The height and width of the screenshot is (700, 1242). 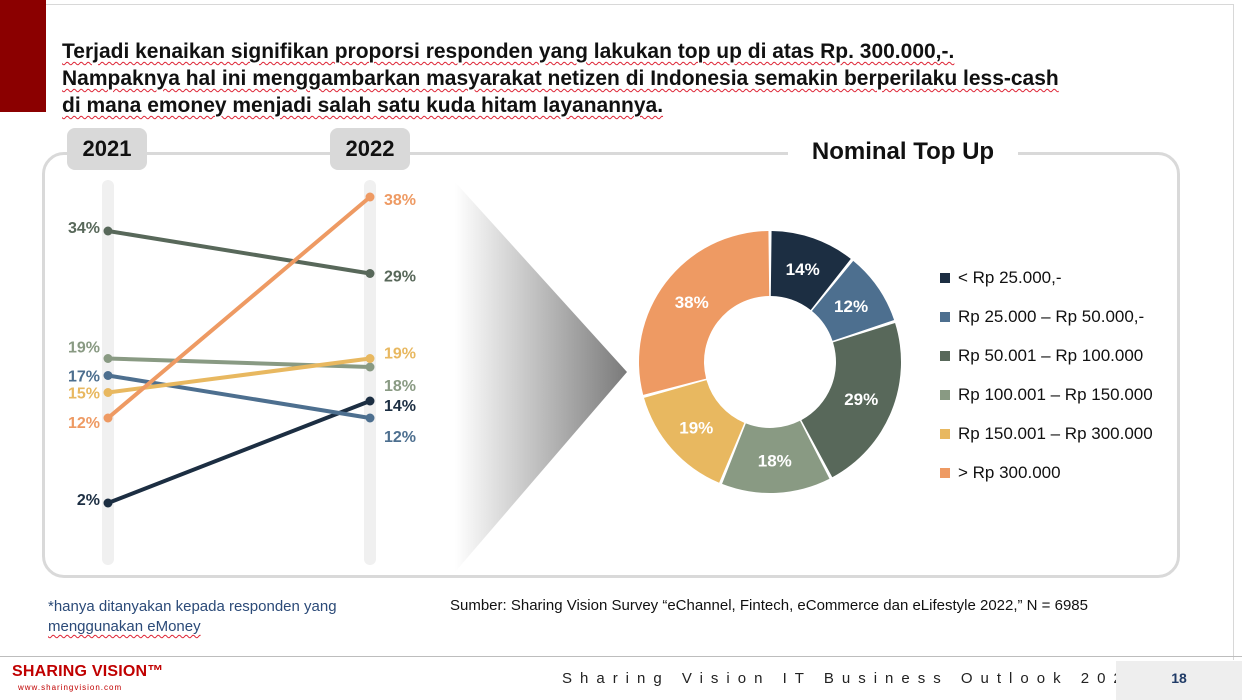 I want to click on year-tag-2022: 2022, so click(x=370, y=149).